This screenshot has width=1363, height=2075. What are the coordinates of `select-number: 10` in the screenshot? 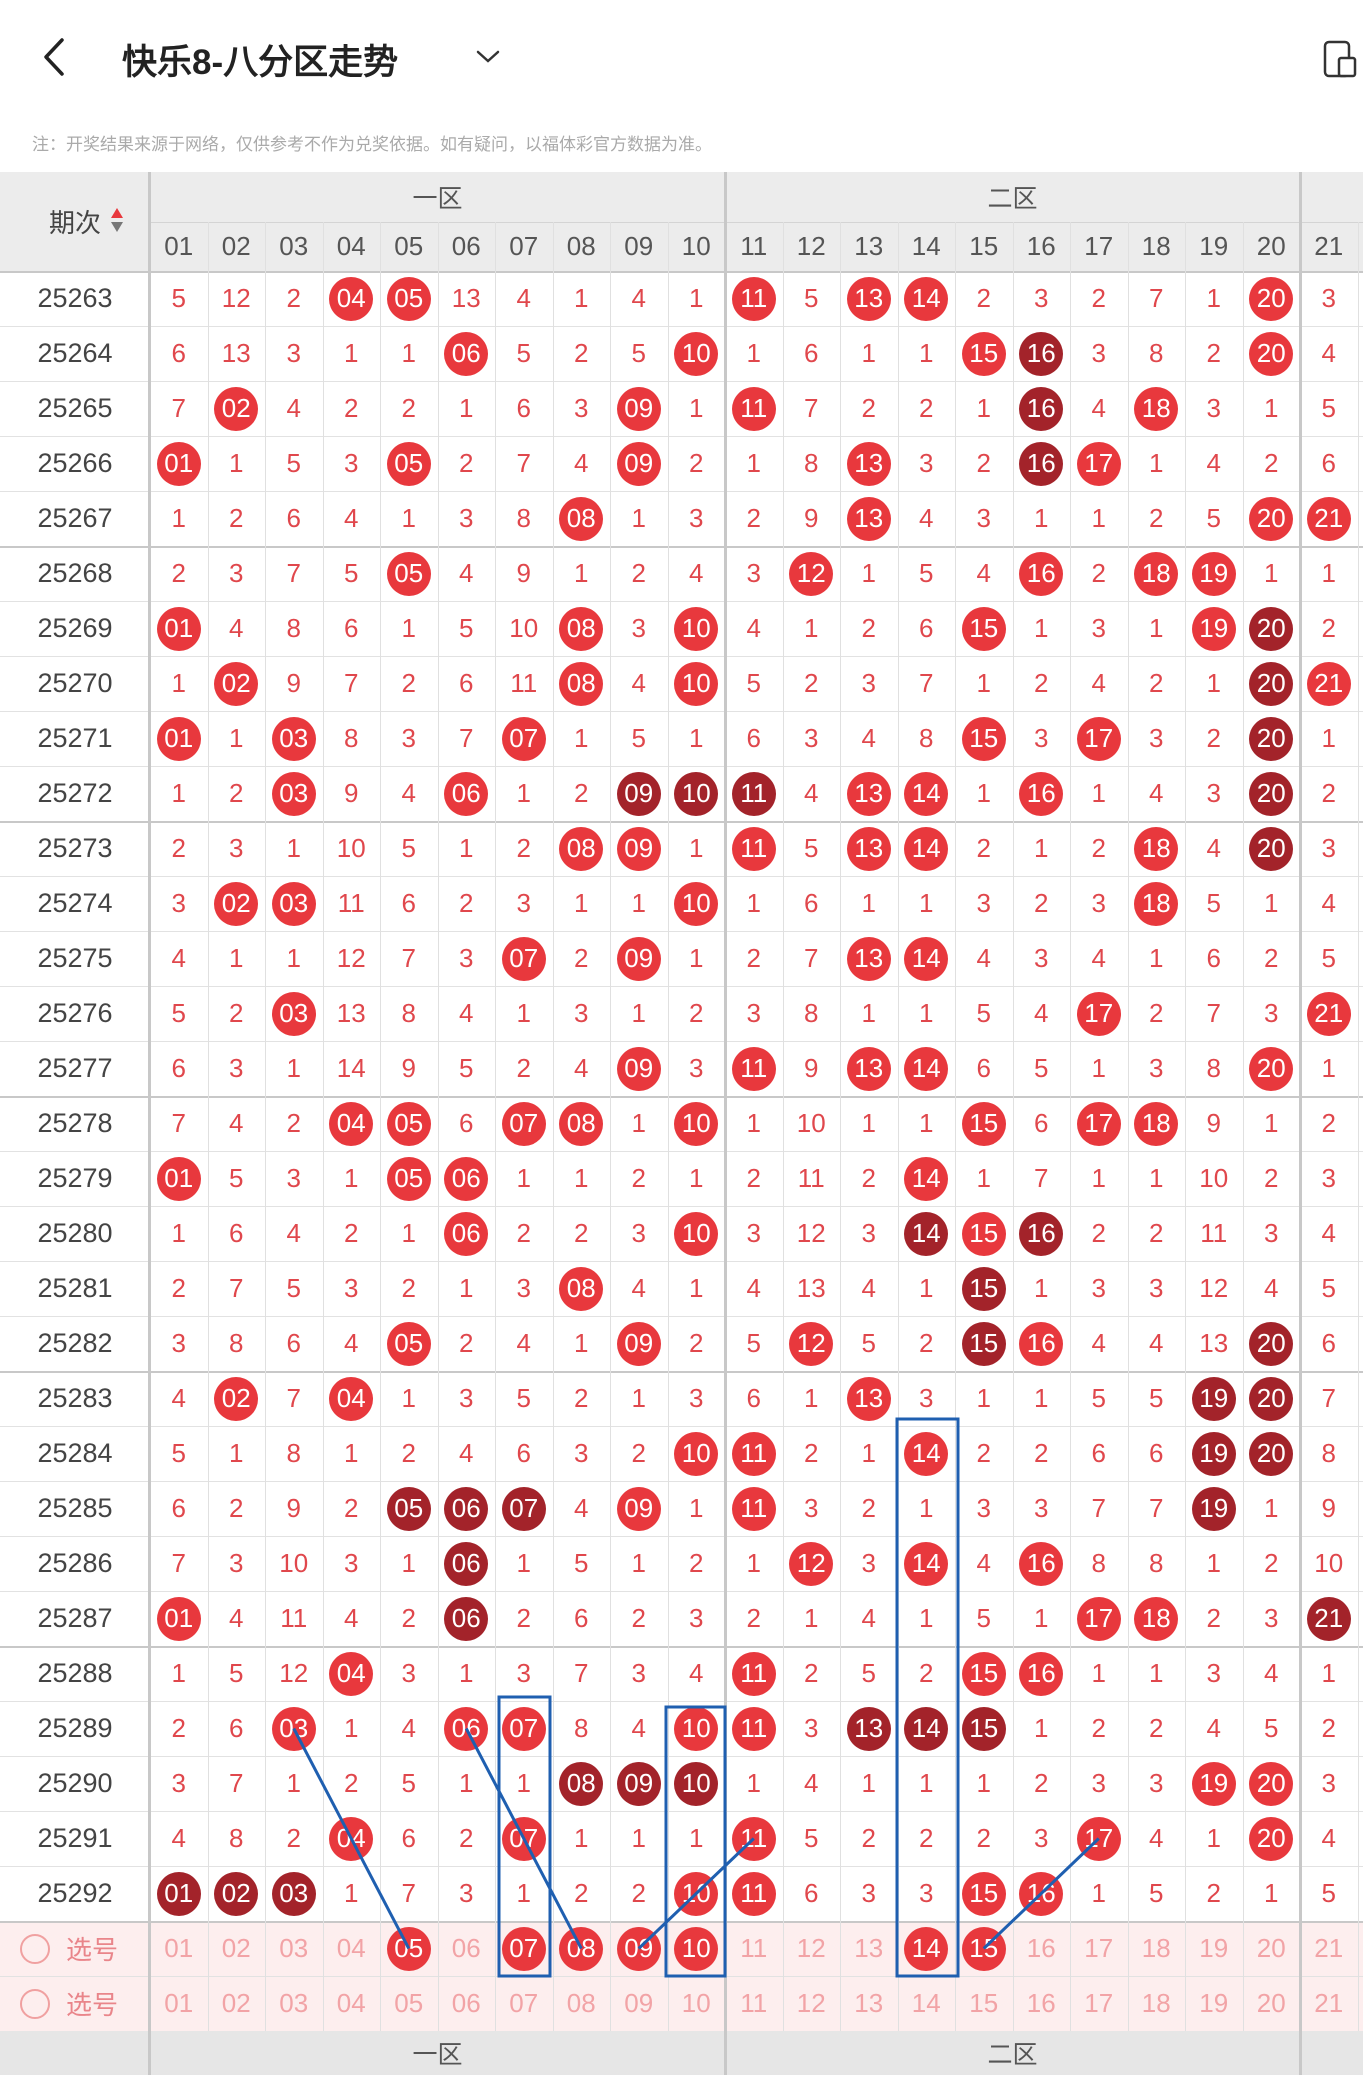 It's located at (696, 2003).